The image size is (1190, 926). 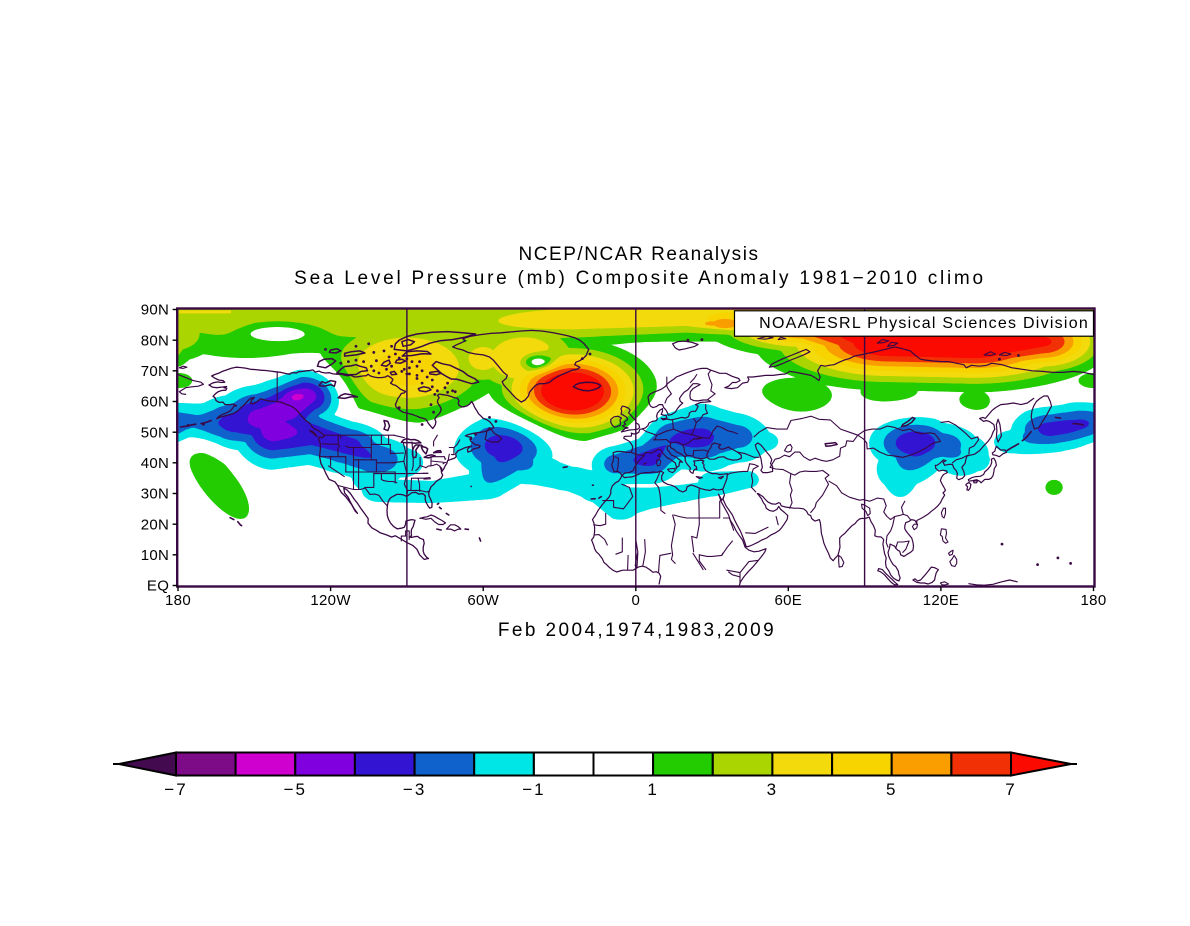 I want to click on svg-text: 90N, so click(x=155, y=310).